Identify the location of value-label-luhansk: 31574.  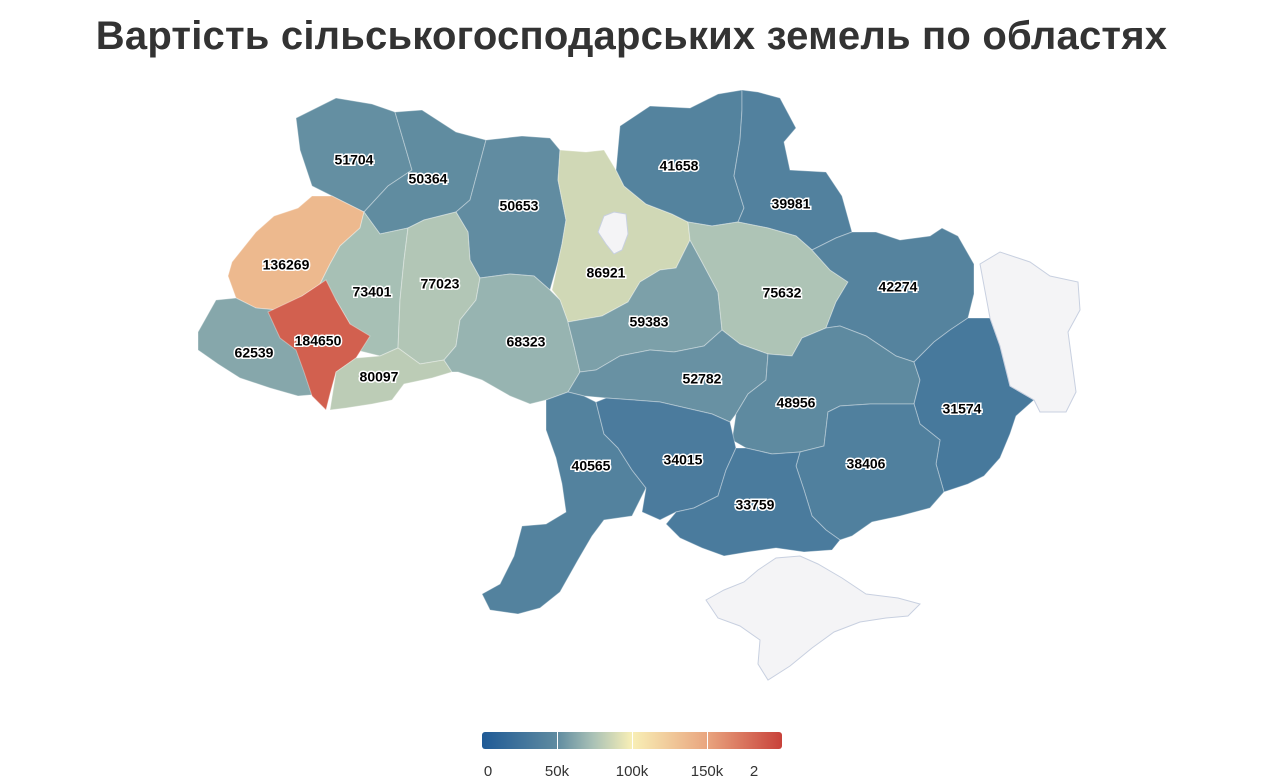
(962, 409).